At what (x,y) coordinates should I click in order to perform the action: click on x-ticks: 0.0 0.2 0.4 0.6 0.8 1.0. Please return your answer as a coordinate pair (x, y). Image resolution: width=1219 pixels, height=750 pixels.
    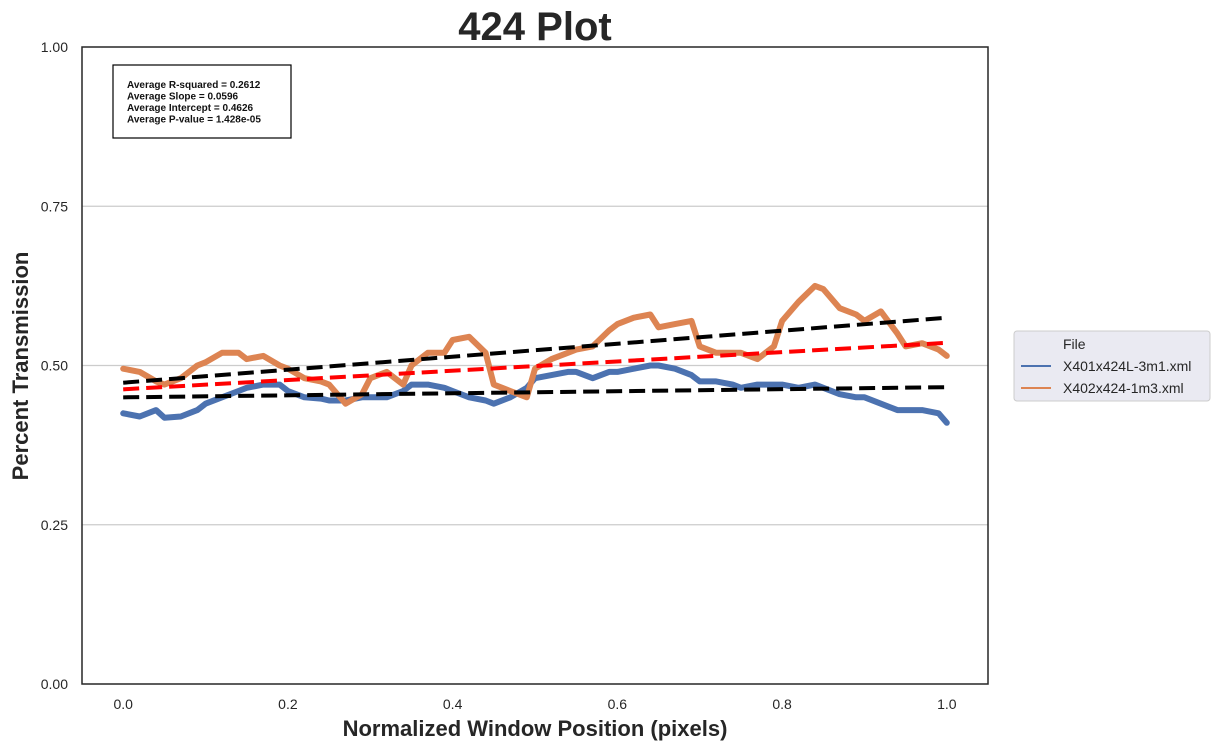
    Looking at the image, I should click on (534, 704).